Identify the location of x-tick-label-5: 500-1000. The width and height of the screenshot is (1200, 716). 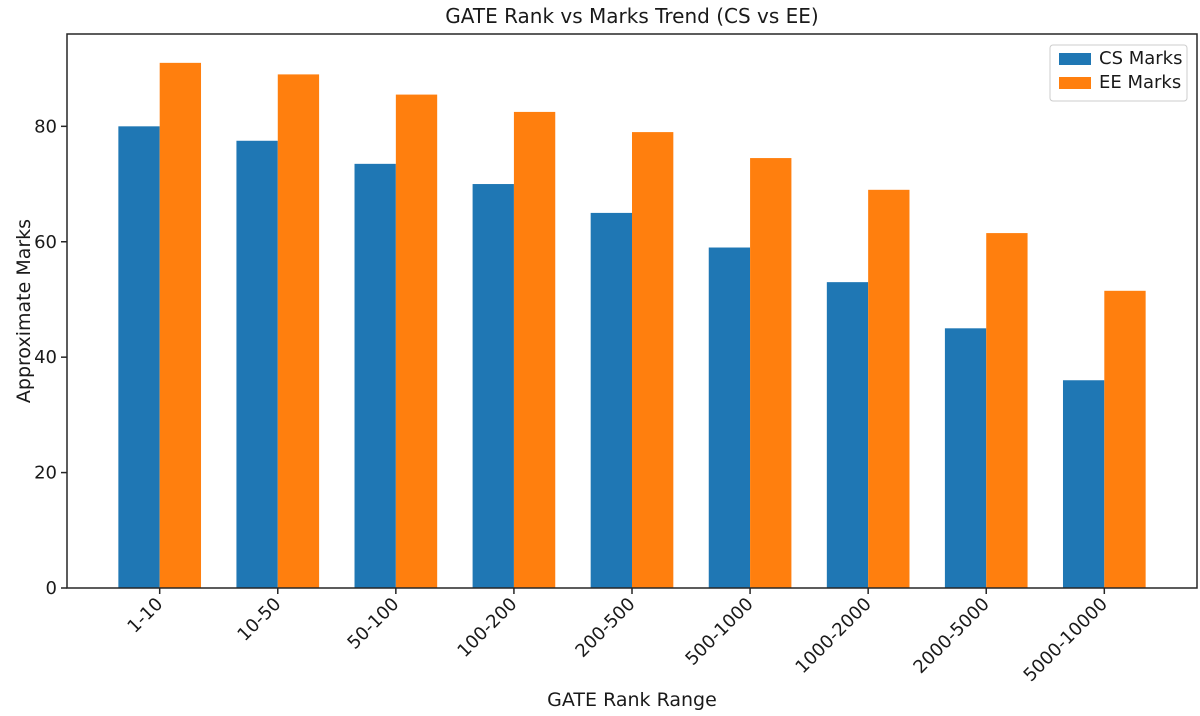
(720, 632).